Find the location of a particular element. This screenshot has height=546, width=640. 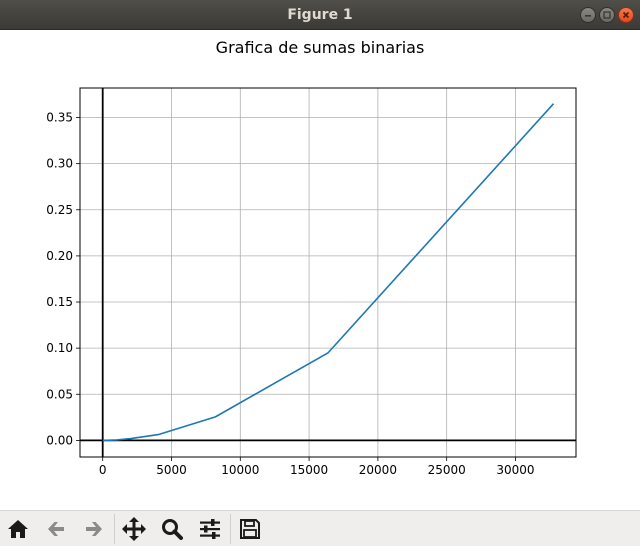

window-title: Figure 1 is located at coordinates (320, 15).